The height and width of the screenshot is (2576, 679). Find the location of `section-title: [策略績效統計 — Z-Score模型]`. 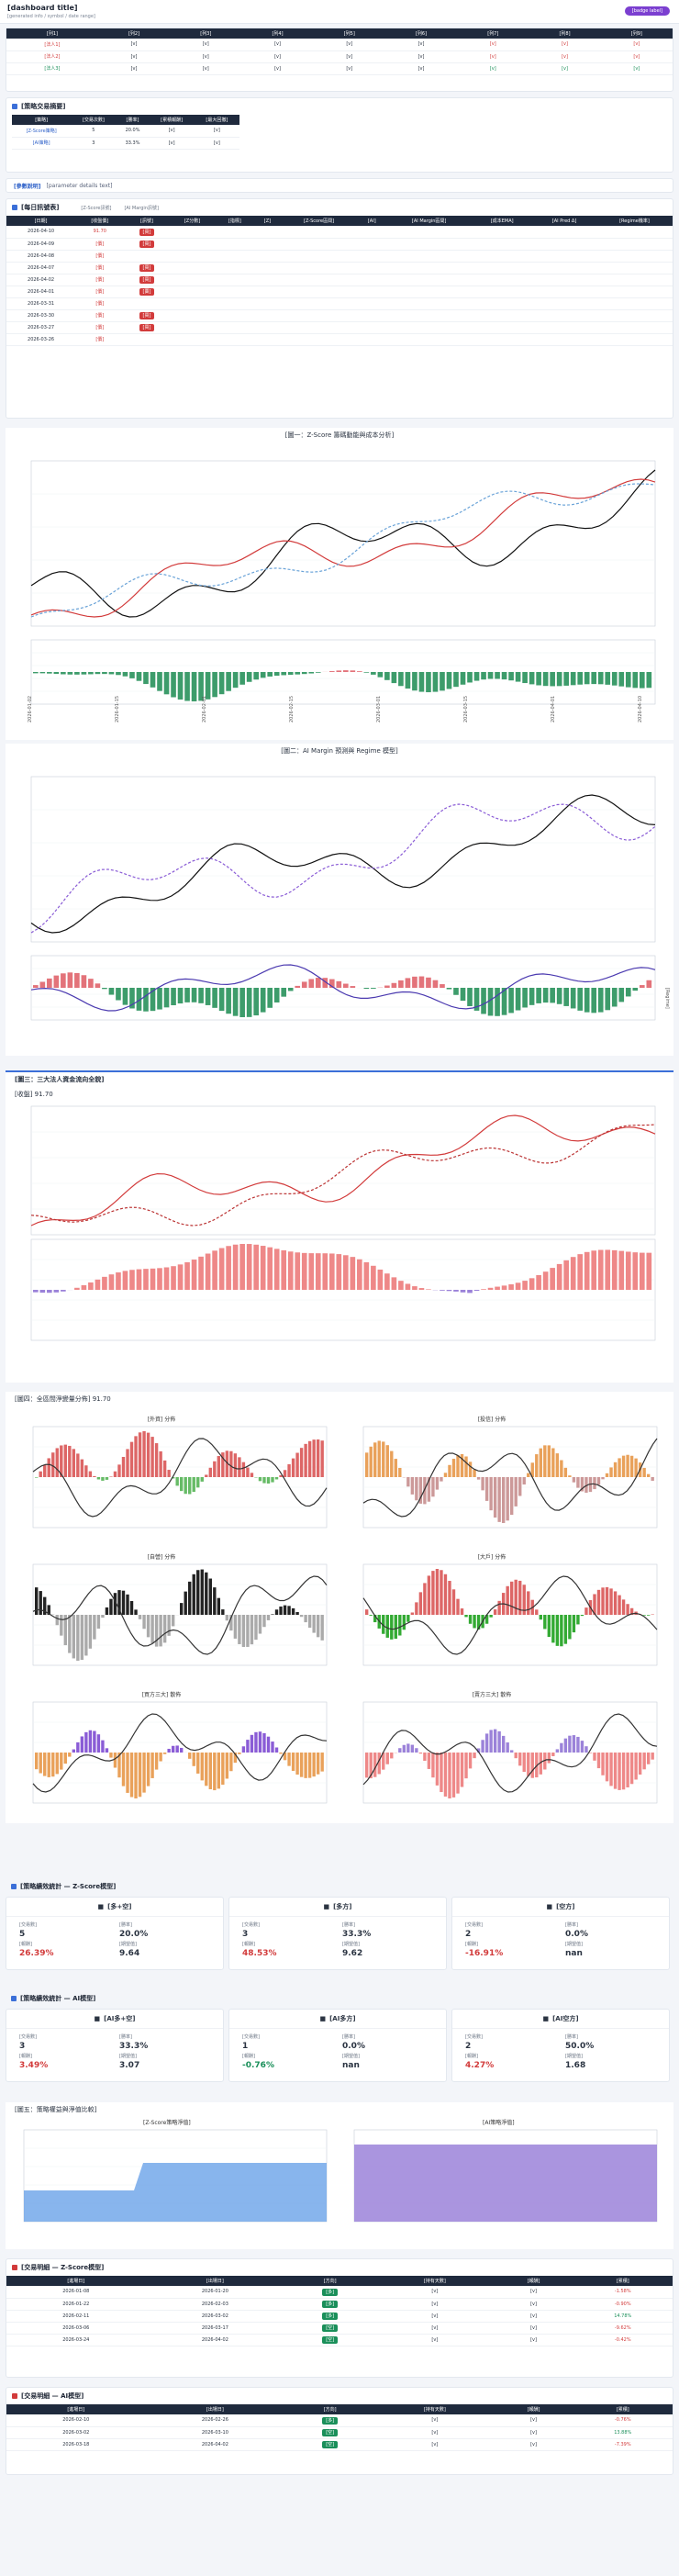

section-title: [策略績效統計 — Z-Score模型] is located at coordinates (68, 1886).